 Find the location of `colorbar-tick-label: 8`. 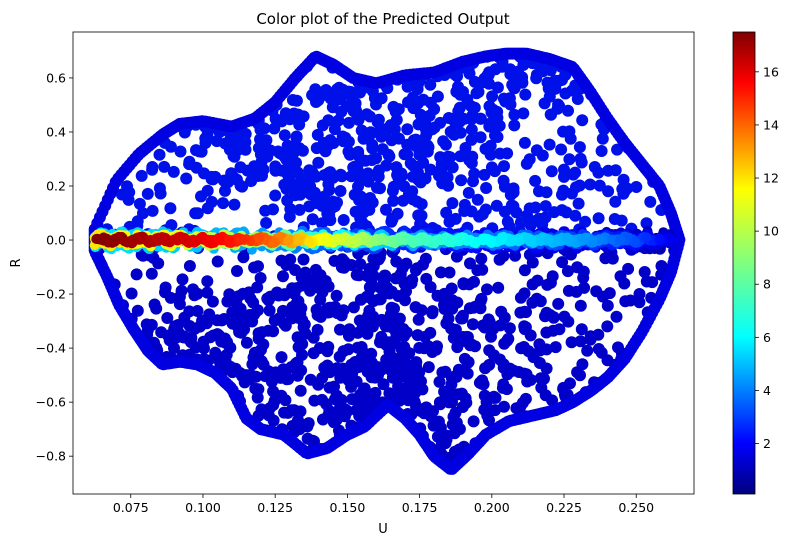

colorbar-tick-label: 8 is located at coordinates (767, 284).